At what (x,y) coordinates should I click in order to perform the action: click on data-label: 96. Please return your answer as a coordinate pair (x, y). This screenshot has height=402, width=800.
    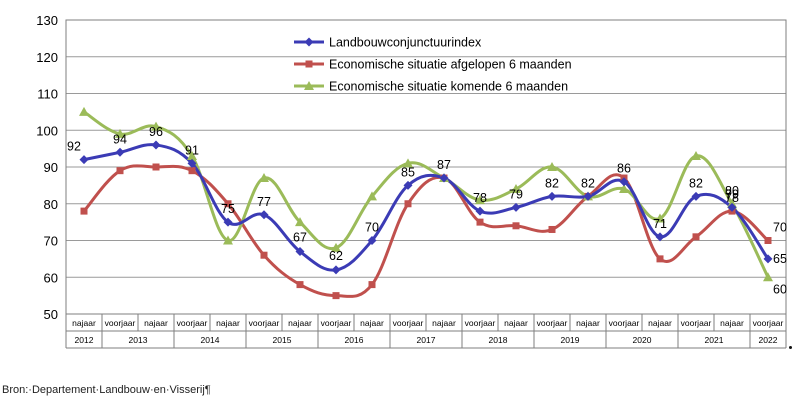
    Looking at the image, I should click on (156, 132).